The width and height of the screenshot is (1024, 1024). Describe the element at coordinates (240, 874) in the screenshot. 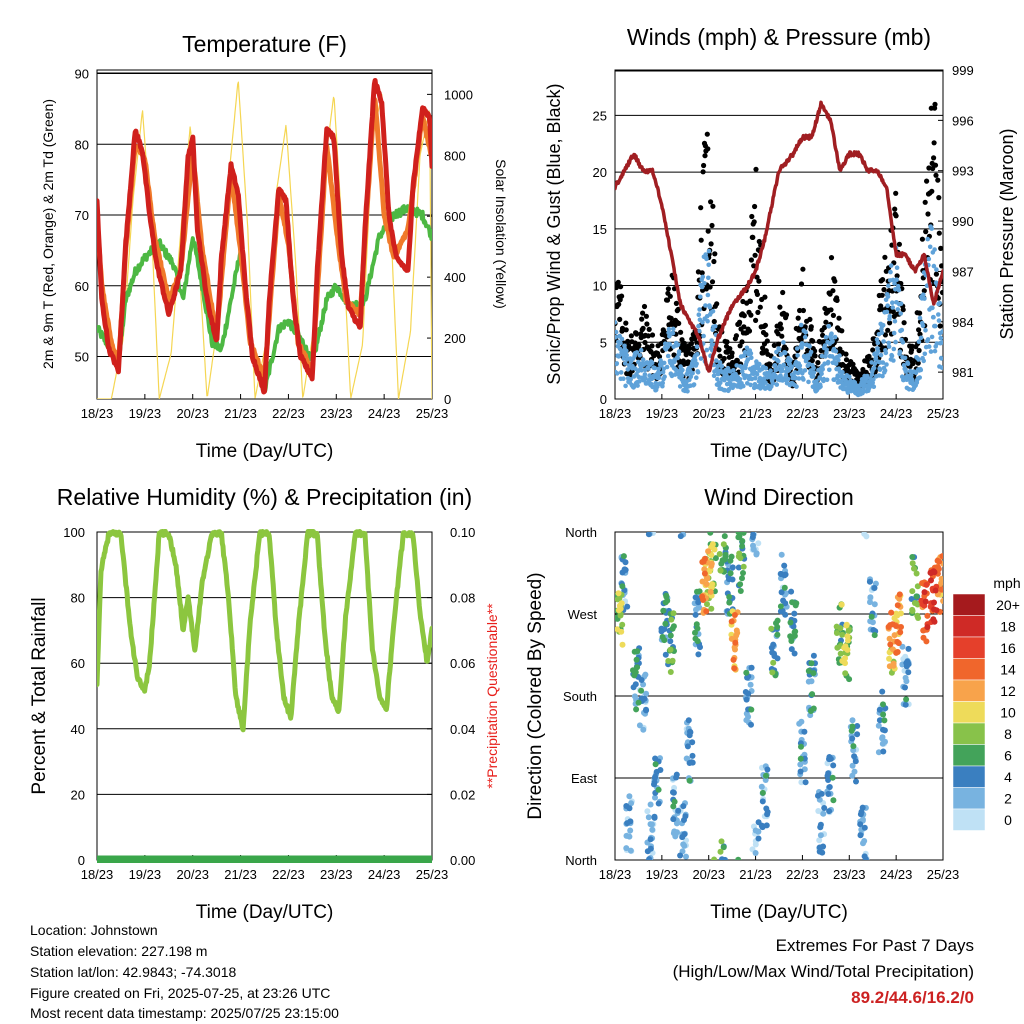

I see `humidity-x-tick-label: 21/23` at that location.